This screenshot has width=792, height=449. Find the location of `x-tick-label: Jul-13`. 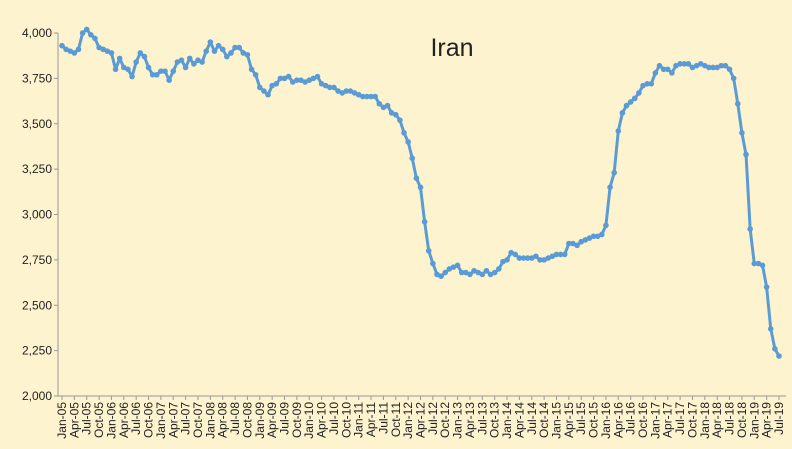

x-tick-label: Jul-13 is located at coordinates (482, 418).